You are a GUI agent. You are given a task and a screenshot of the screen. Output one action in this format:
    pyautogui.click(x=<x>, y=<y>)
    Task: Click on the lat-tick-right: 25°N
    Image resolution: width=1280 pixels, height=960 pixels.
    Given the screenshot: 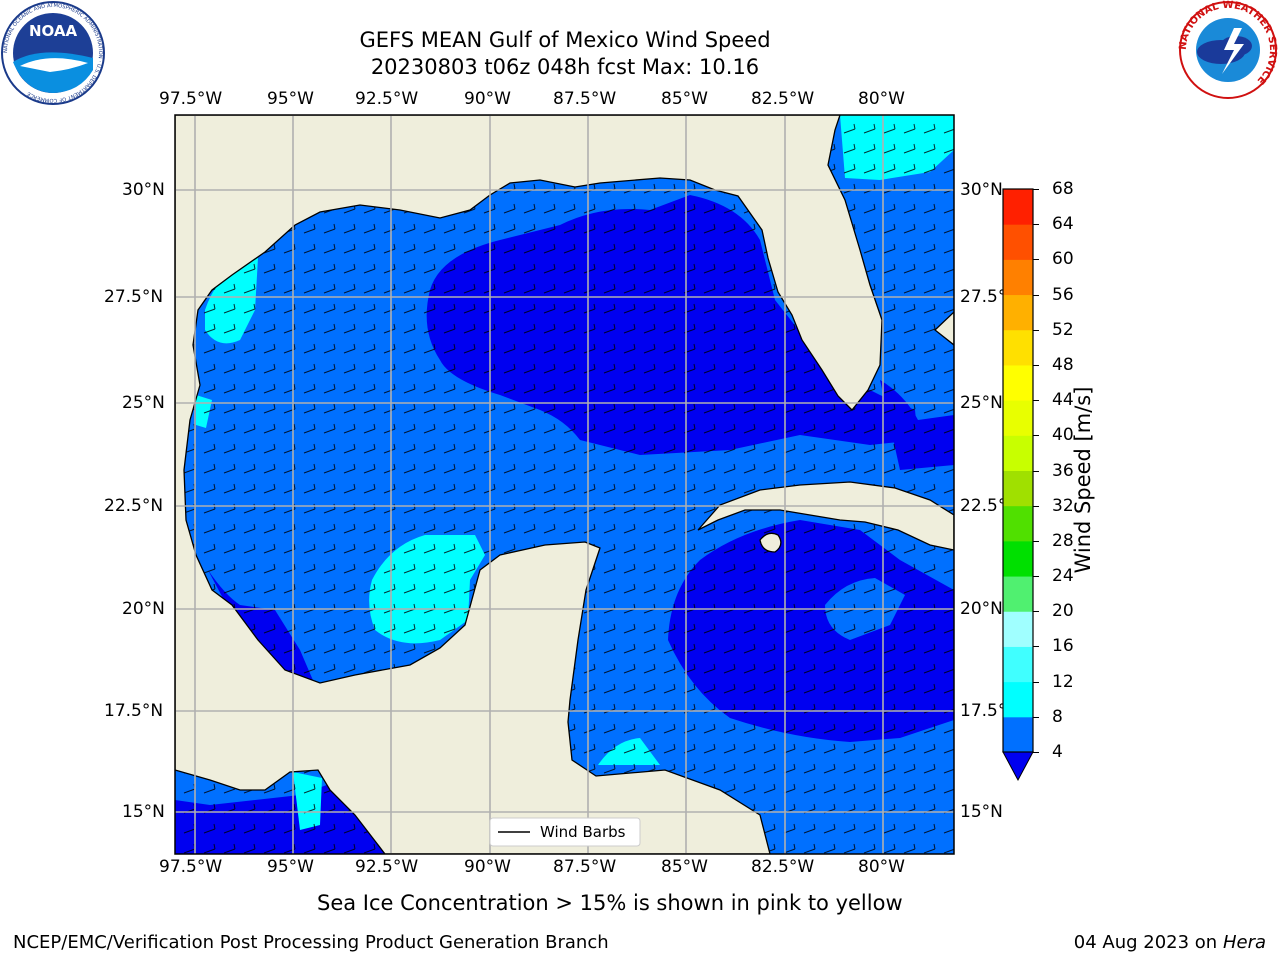 What is the action you would take?
    pyautogui.click(x=981, y=403)
    